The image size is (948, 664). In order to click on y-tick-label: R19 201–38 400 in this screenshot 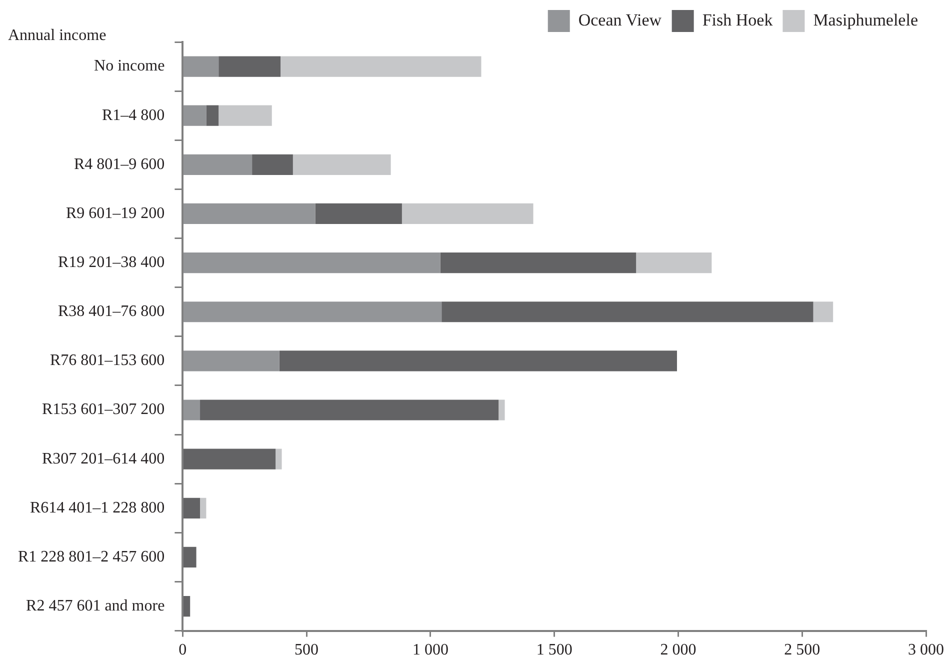, I will do `click(111, 263)`.